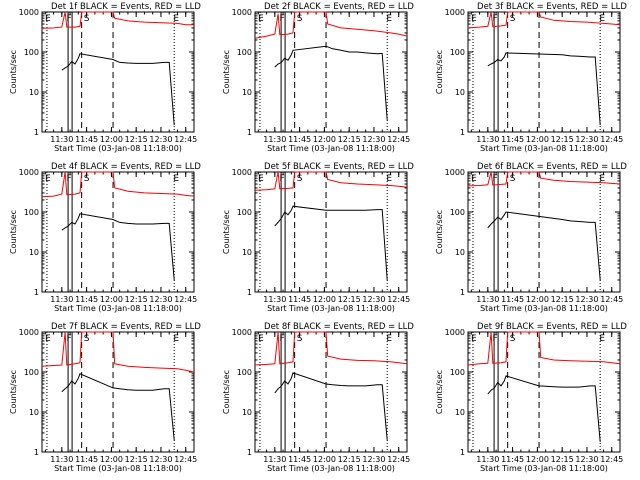 This screenshot has width=640, height=480. Describe the element at coordinates (339, 167) in the screenshot. I see `panel-title: Det 5f BLACK = Events, RED = LLD` at that location.